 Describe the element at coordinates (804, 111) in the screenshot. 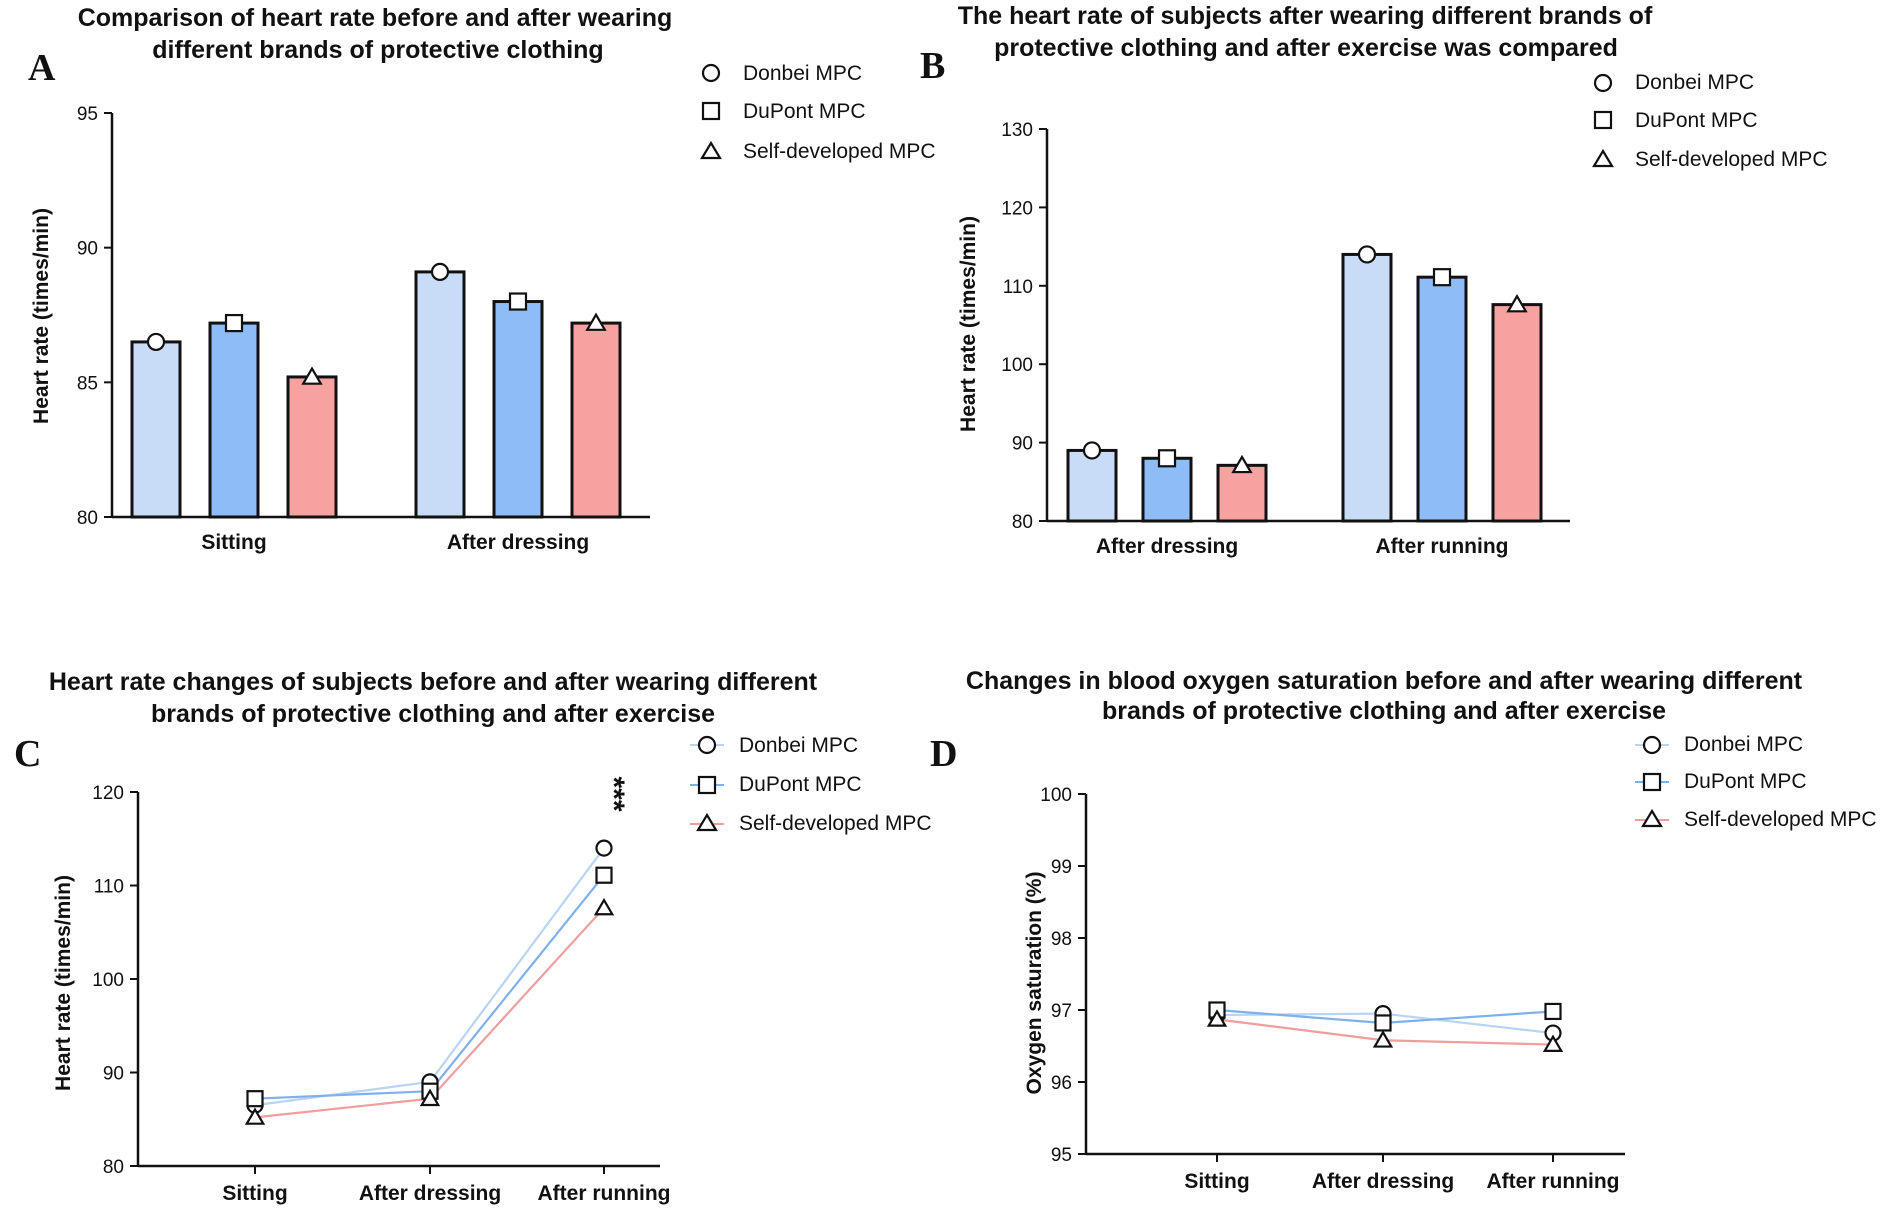

I see `panel-a-legend-dupont: DuPont MPC` at that location.